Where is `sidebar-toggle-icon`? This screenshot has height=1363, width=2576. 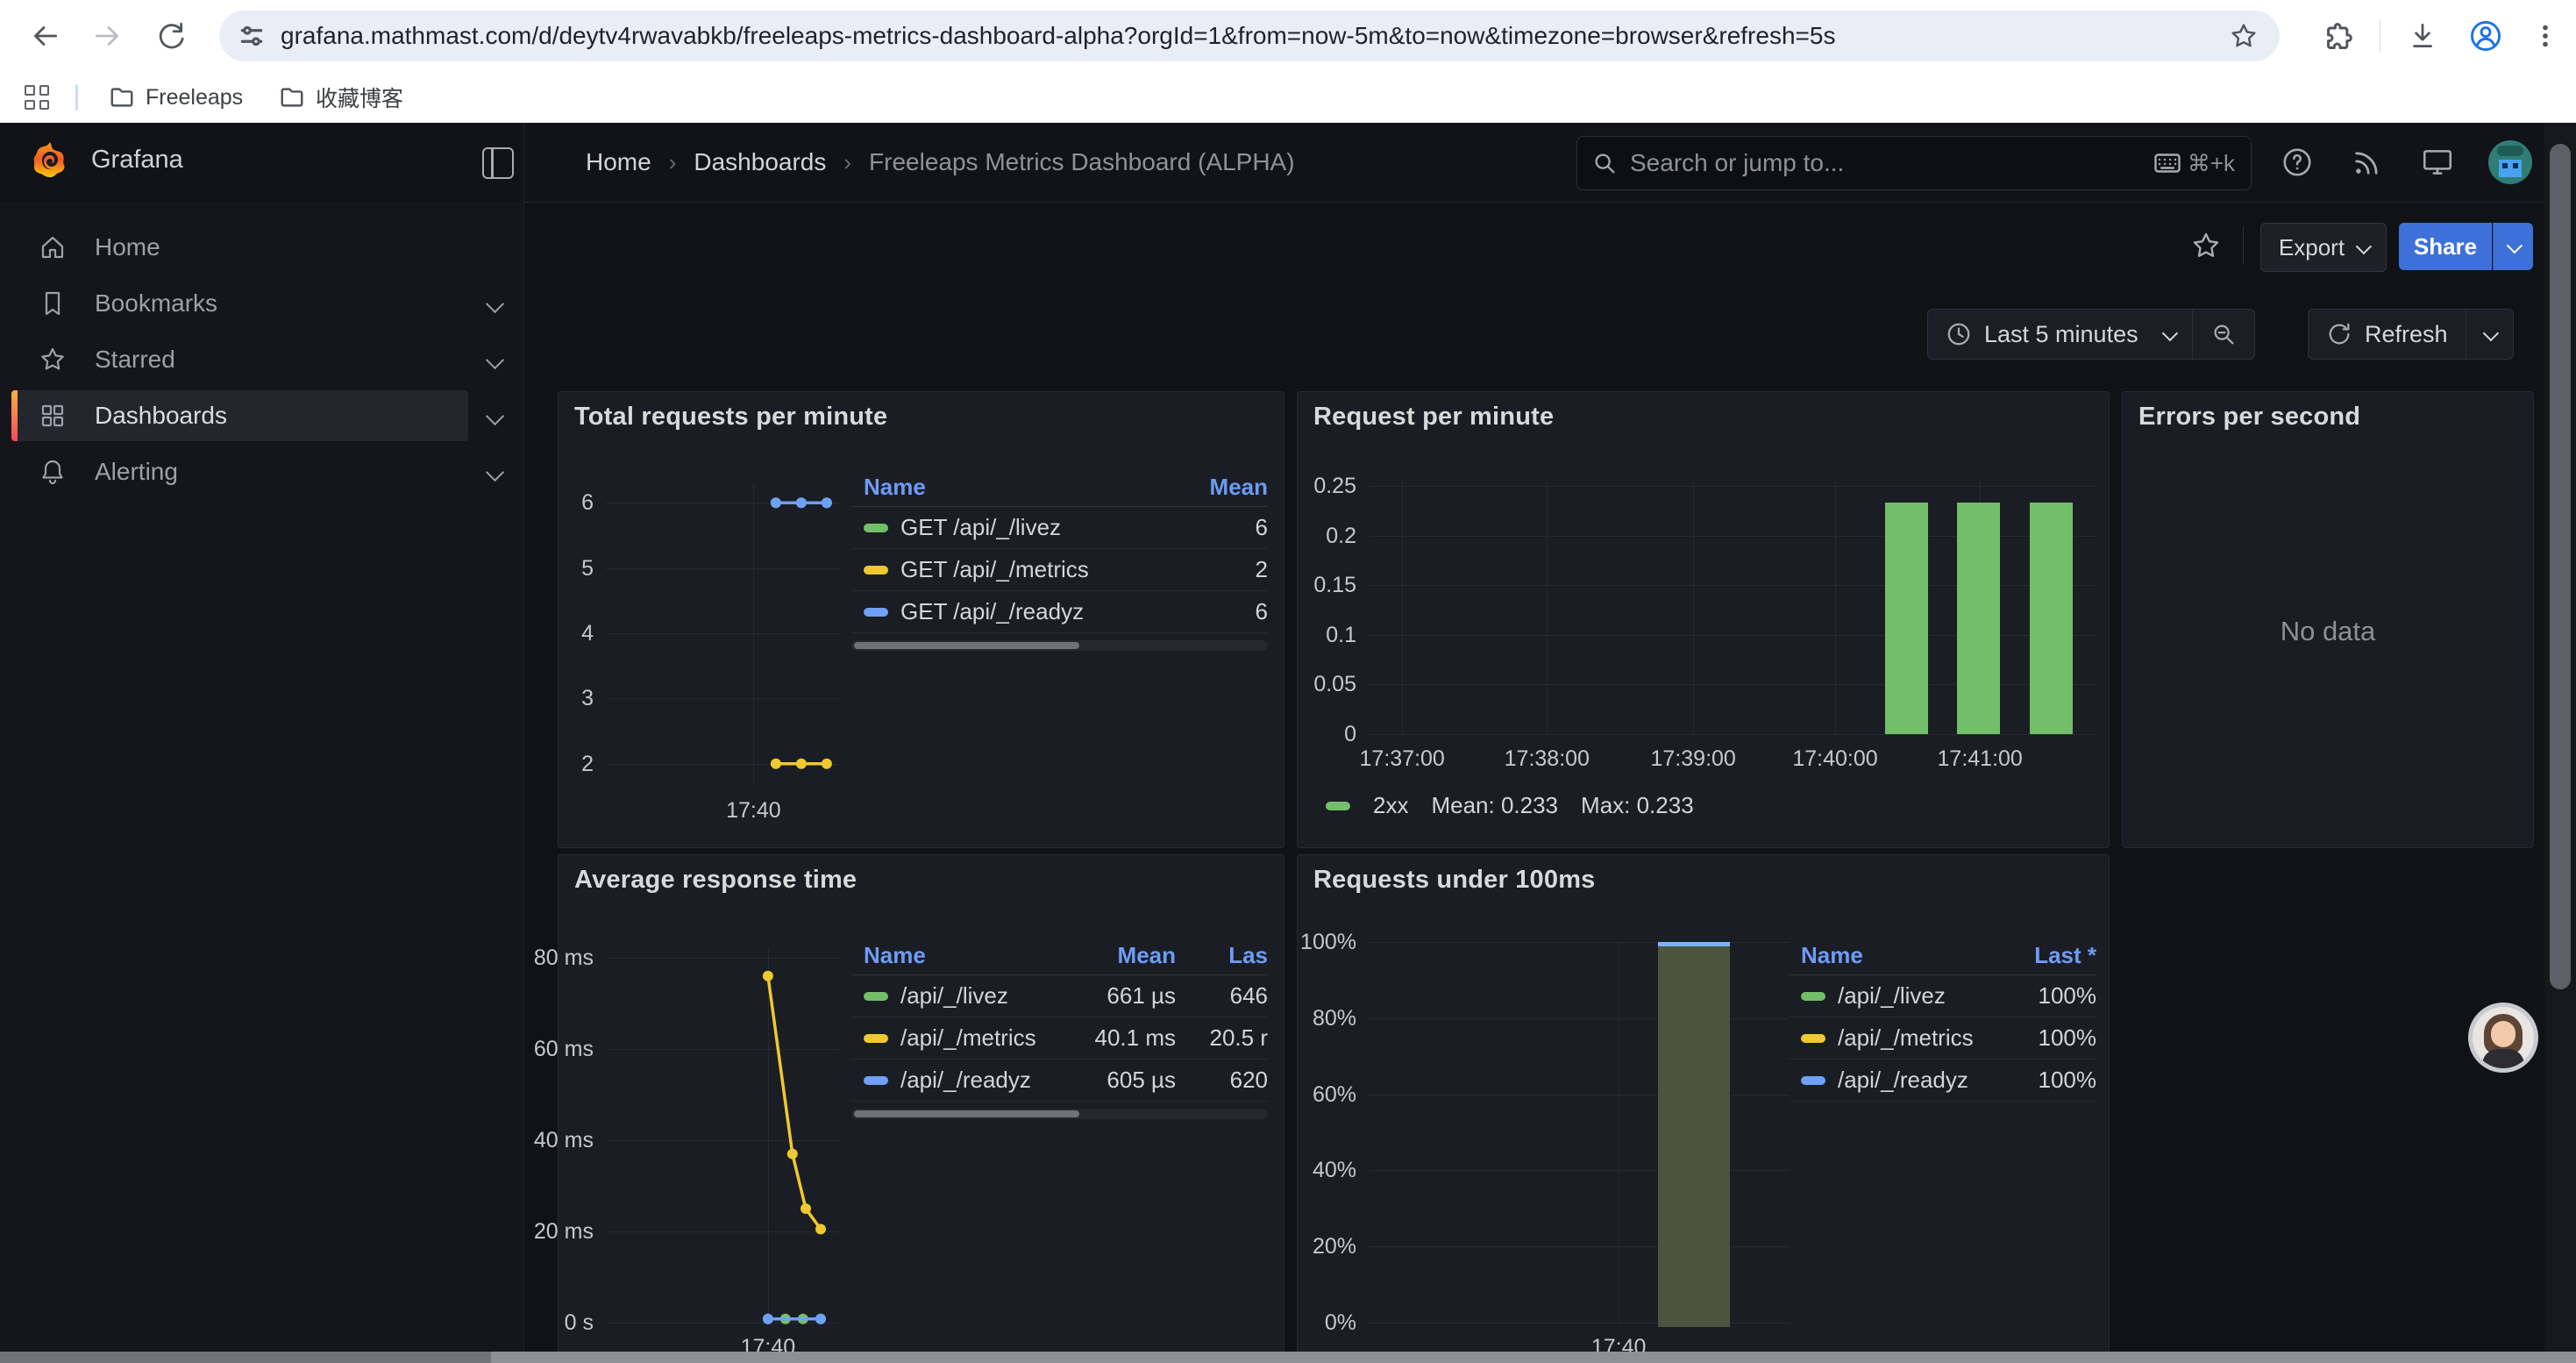
sidebar-toggle-icon is located at coordinates (498, 163).